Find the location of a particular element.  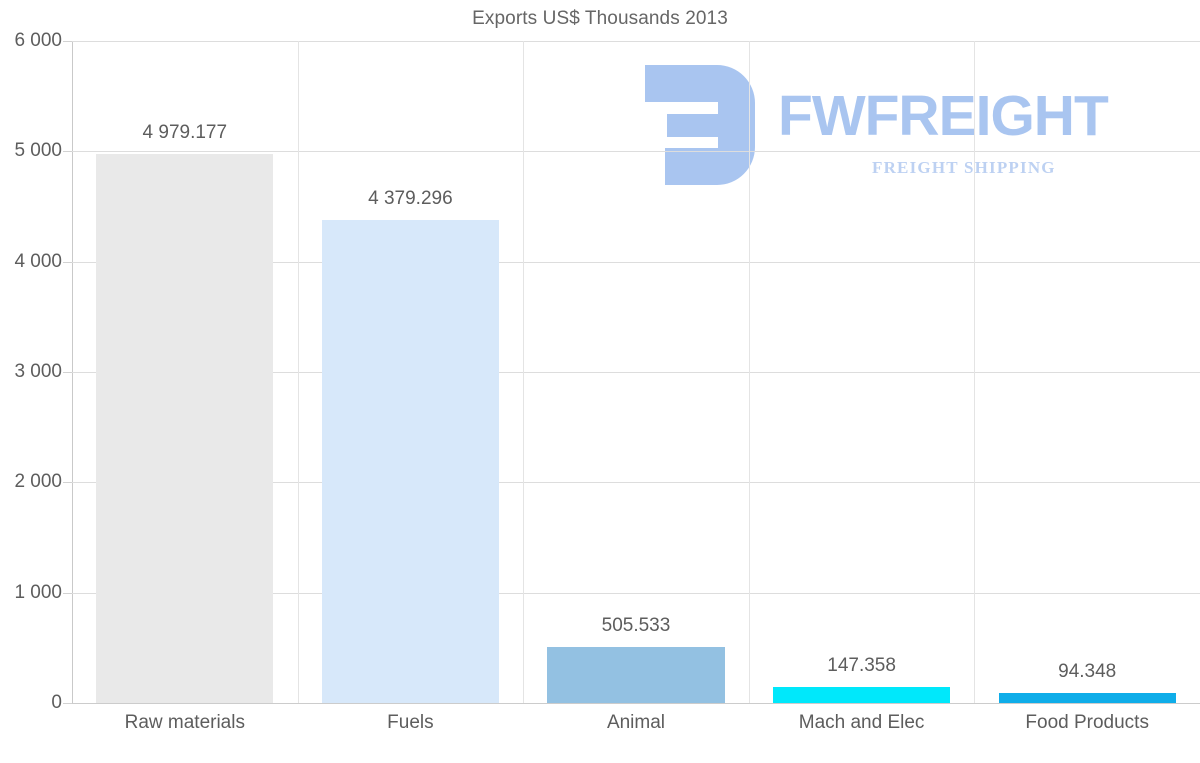

y-axis-tick-label: 1 000 is located at coordinates (38, 592).